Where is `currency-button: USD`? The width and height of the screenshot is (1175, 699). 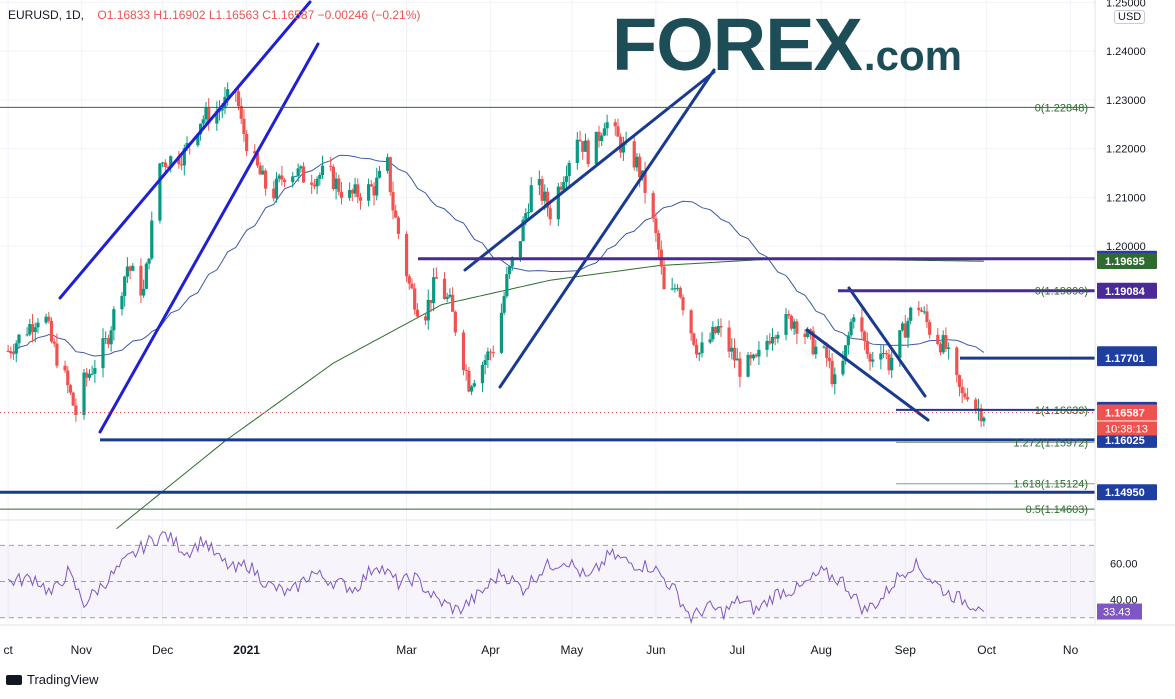
currency-button: USD is located at coordinates (1130, 17).